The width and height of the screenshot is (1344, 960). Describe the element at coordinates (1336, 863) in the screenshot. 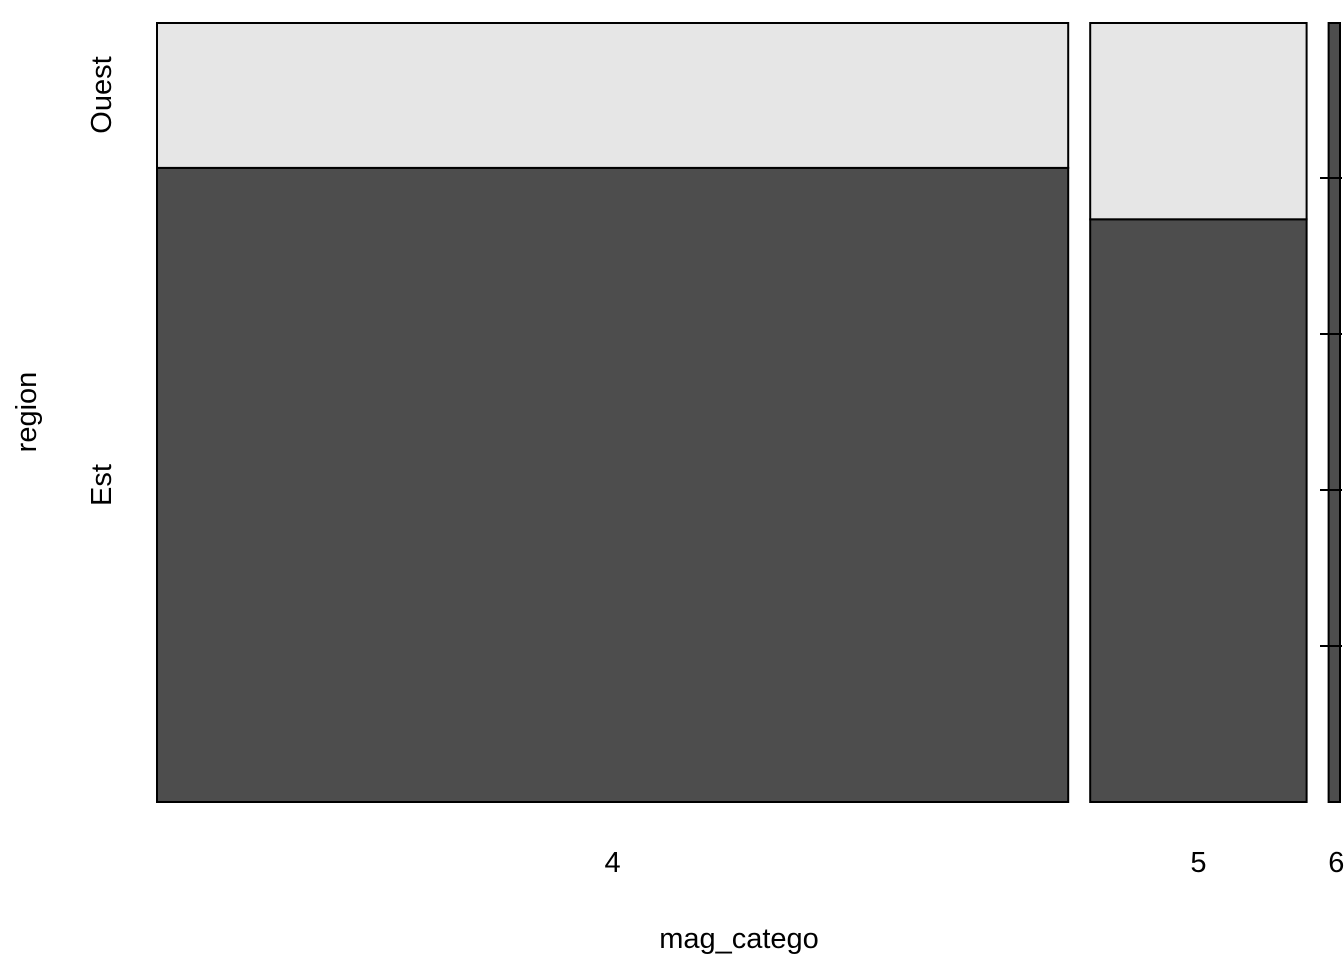

I see `x-tick-label-6: 6` at that location.